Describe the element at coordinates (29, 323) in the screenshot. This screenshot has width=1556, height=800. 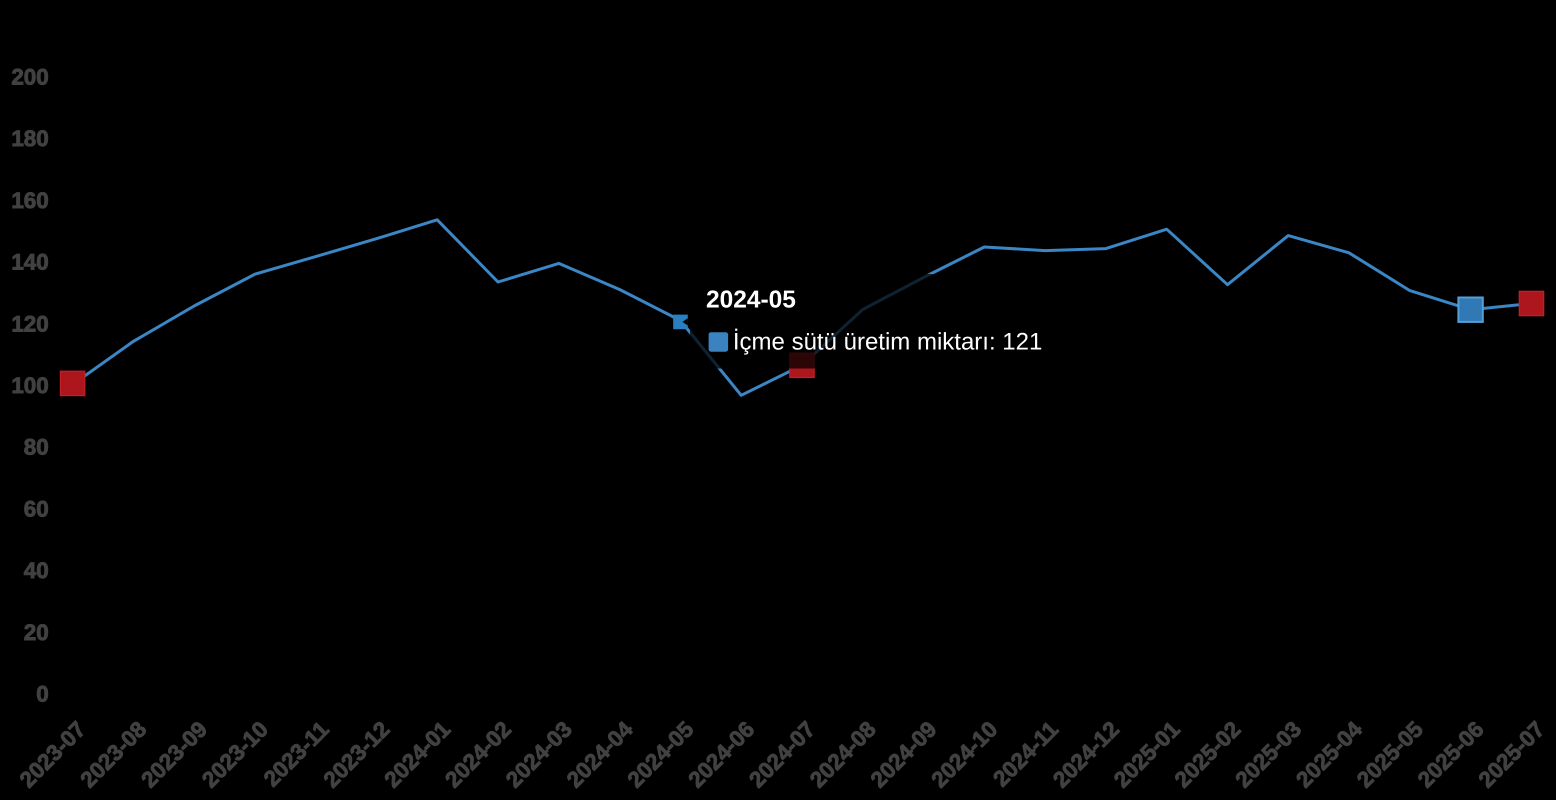
I see `svg-text: 120` at that location.